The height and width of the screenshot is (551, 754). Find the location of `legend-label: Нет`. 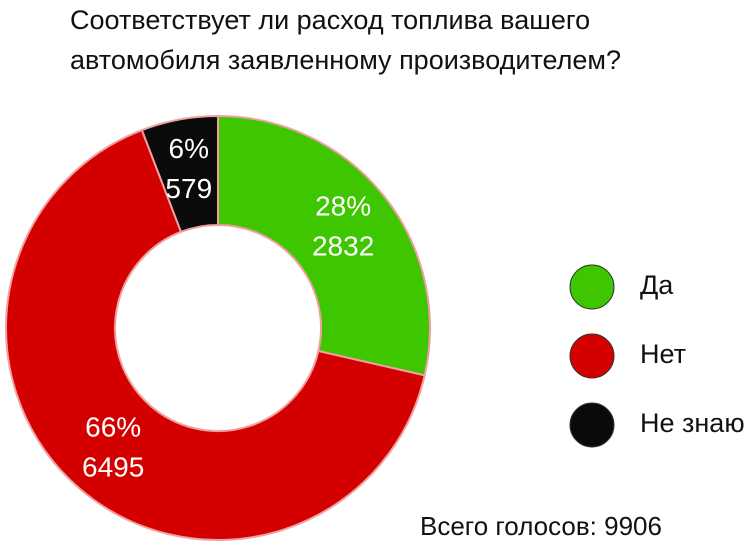

legend-label: Нет is located at coordinates (663, 354).